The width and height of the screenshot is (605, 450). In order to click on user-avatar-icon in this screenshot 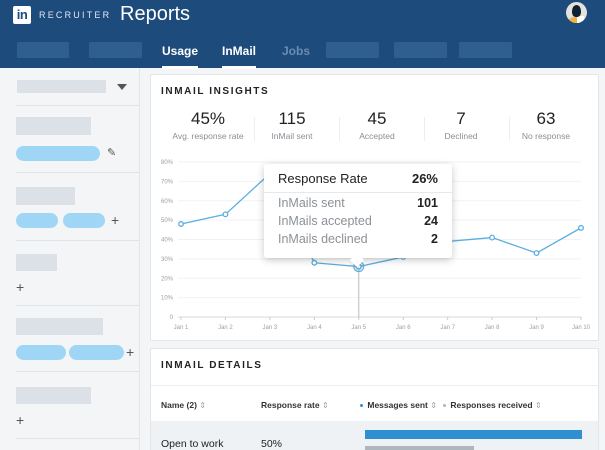, I will do `click(576, 12)`.